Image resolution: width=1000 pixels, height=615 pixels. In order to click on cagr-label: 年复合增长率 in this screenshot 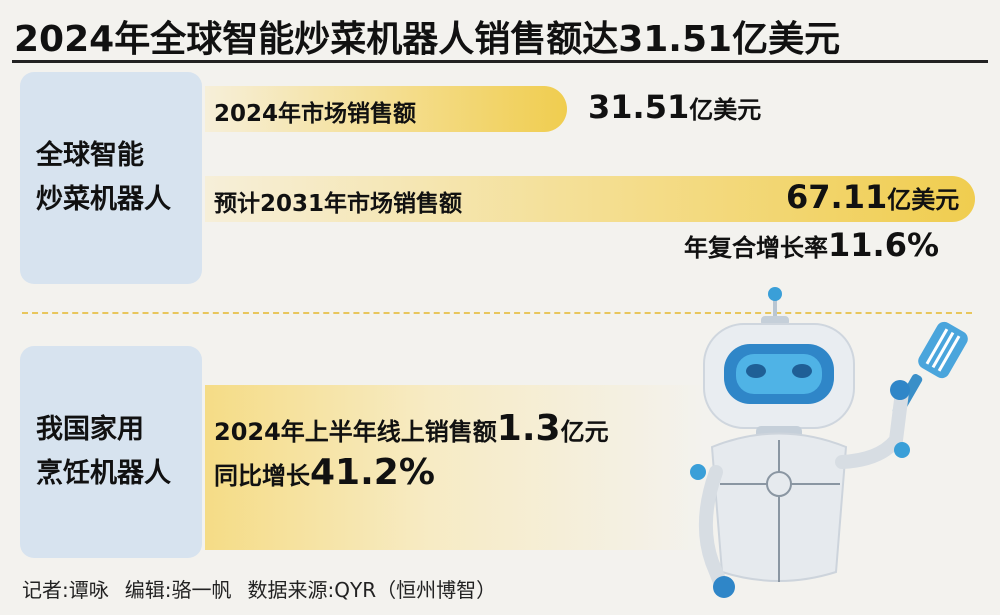, I will do `click(756, 248)`.